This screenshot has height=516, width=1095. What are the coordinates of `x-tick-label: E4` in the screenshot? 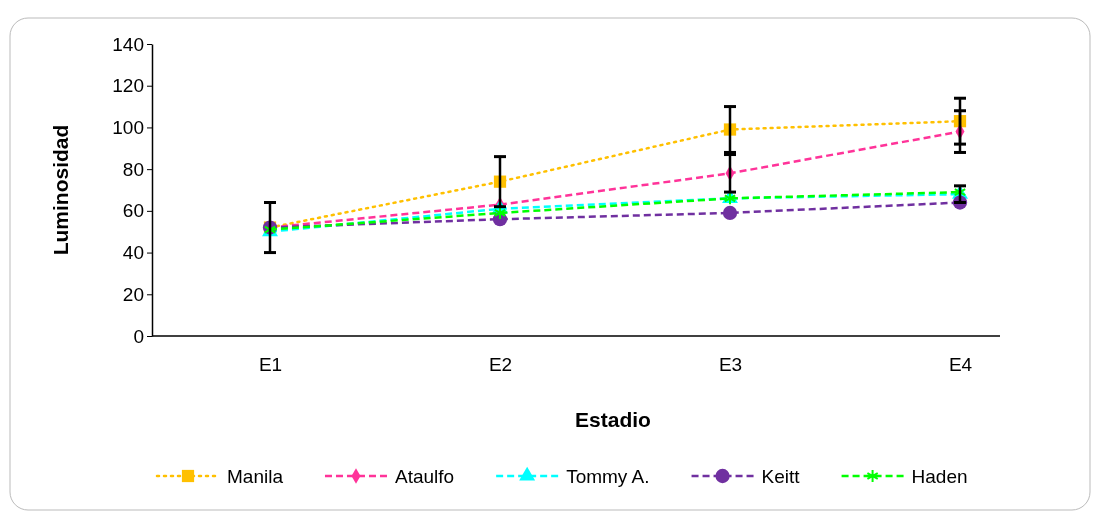 It's located at (960, 365).